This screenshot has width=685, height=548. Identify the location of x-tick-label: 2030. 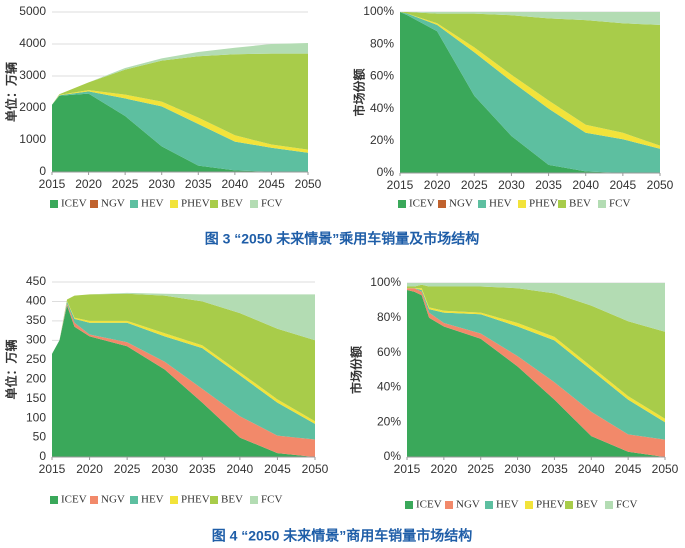
(511, 185).